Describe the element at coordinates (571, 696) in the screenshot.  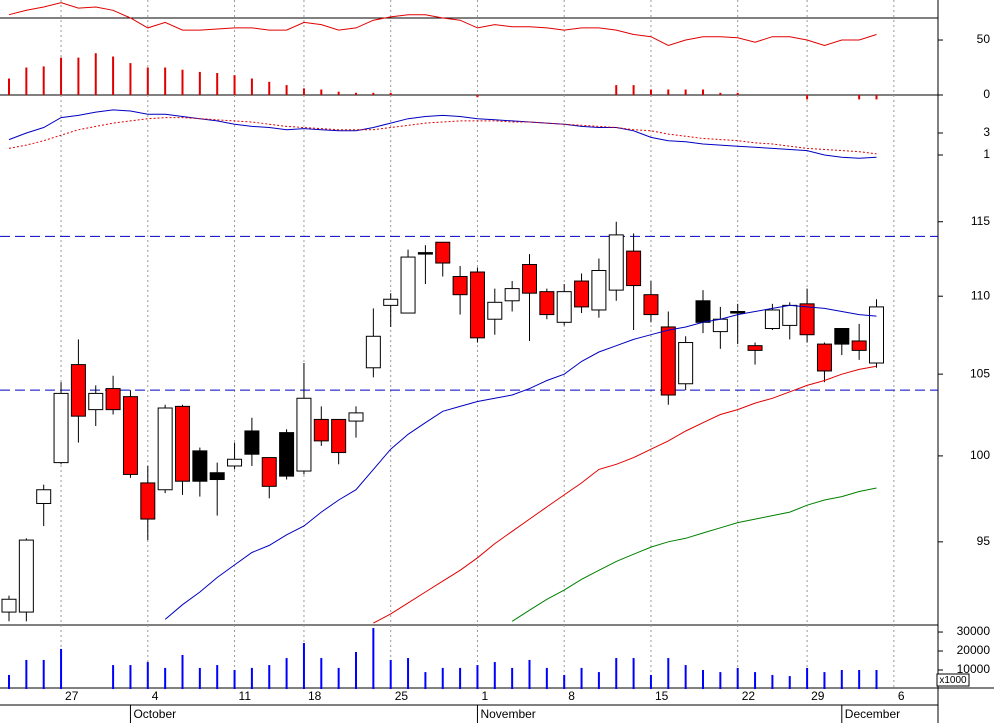
I see `x-tick-label: 8` at that location.